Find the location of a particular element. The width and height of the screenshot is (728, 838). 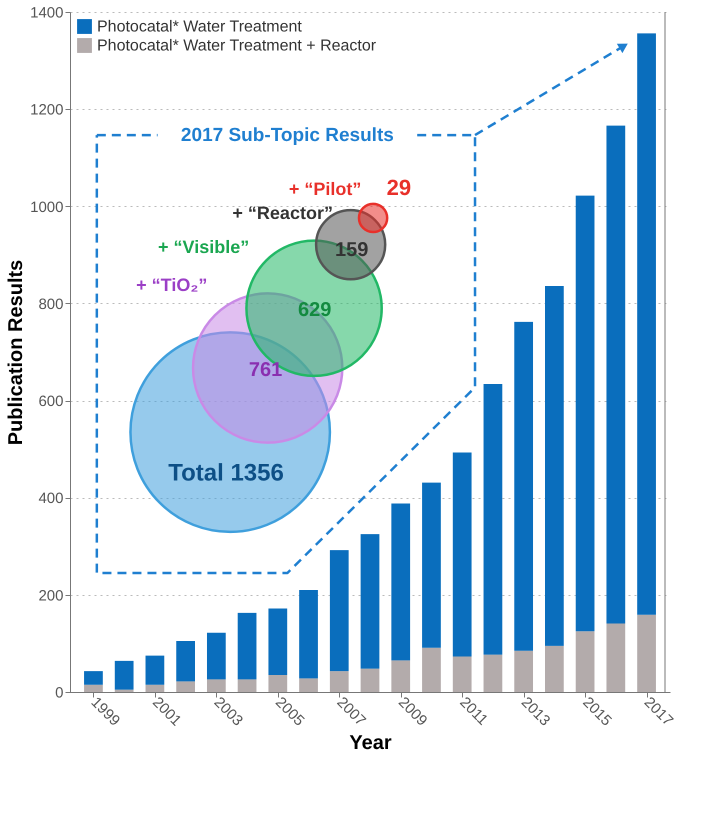

y-tick-label: 600 is located at coordinates (51, 401).